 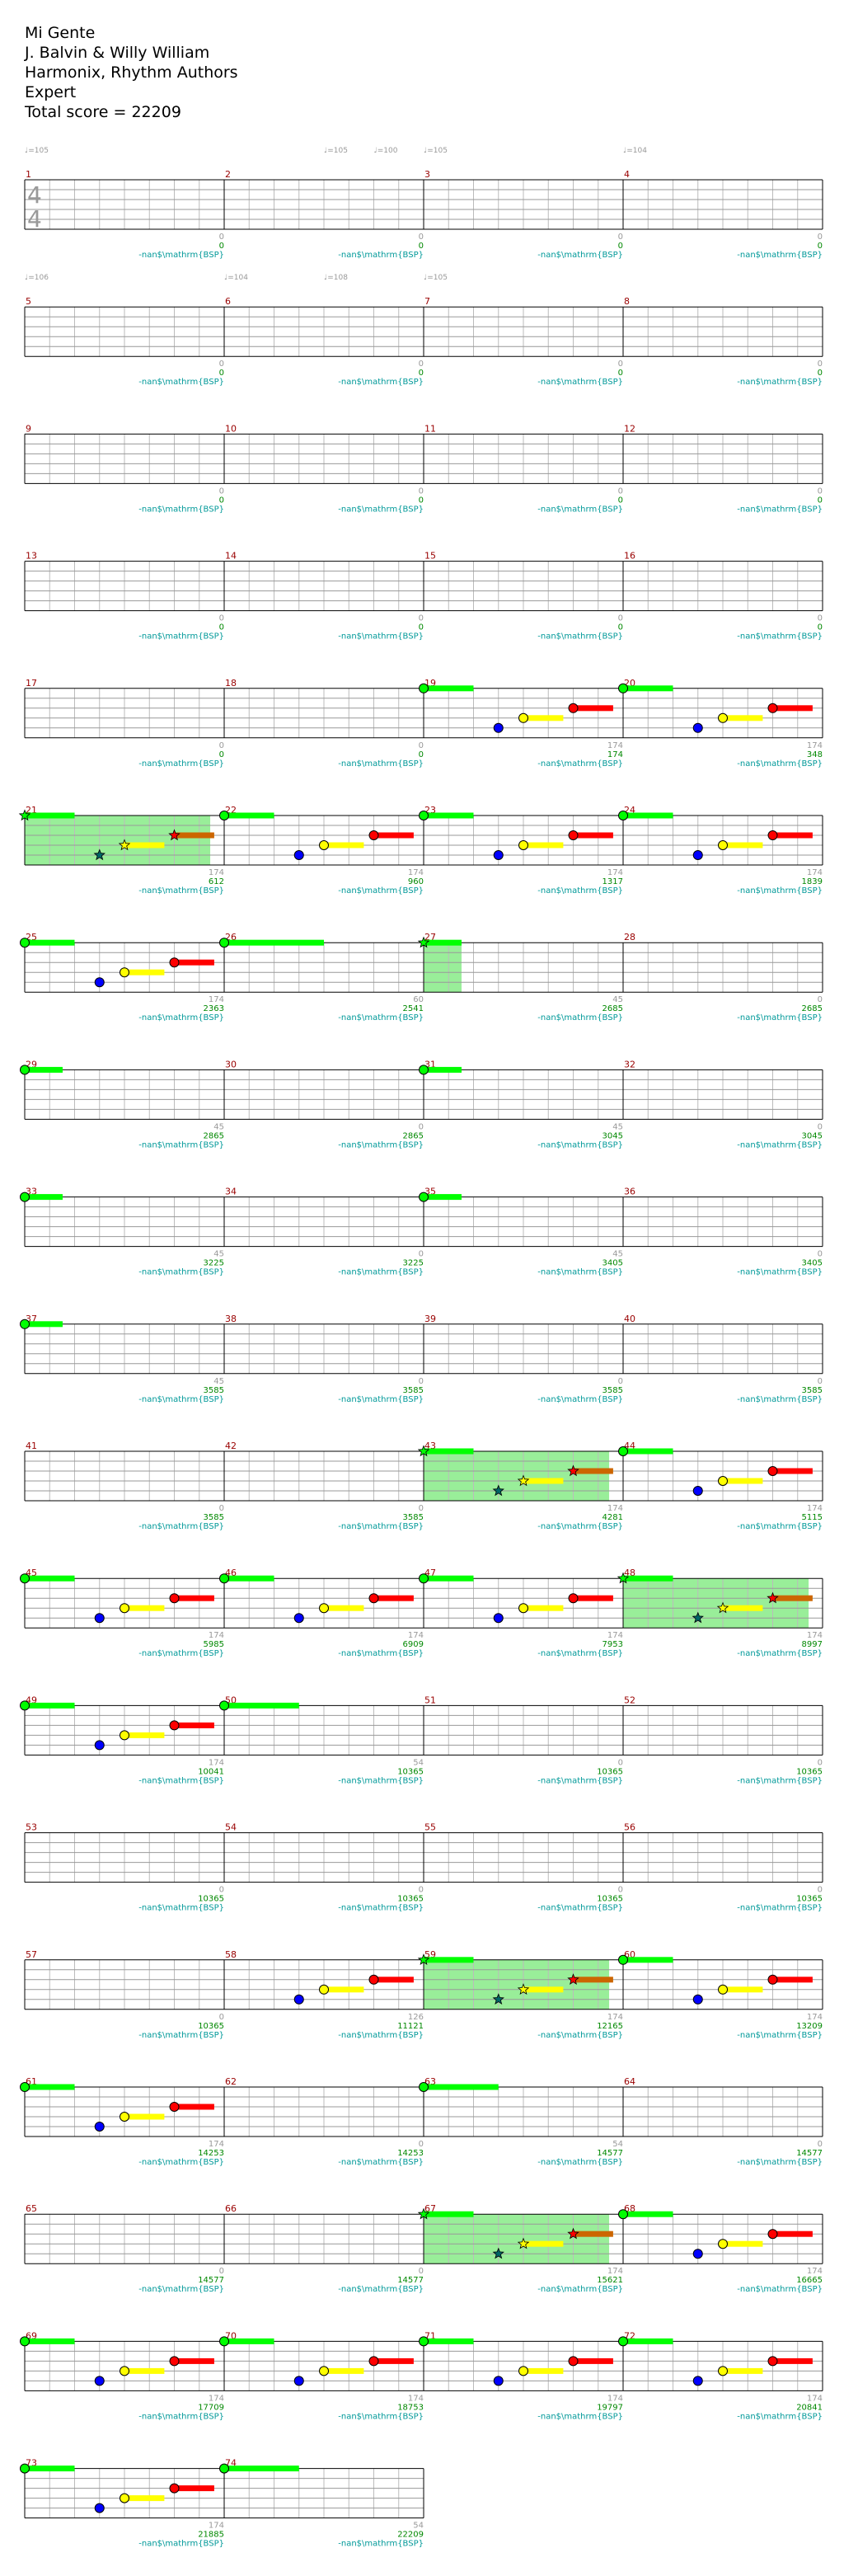 What do you see at coordinates (28, 174) in the screenshot?
I see `measure-number: 1` at bounding box center [28, 174].